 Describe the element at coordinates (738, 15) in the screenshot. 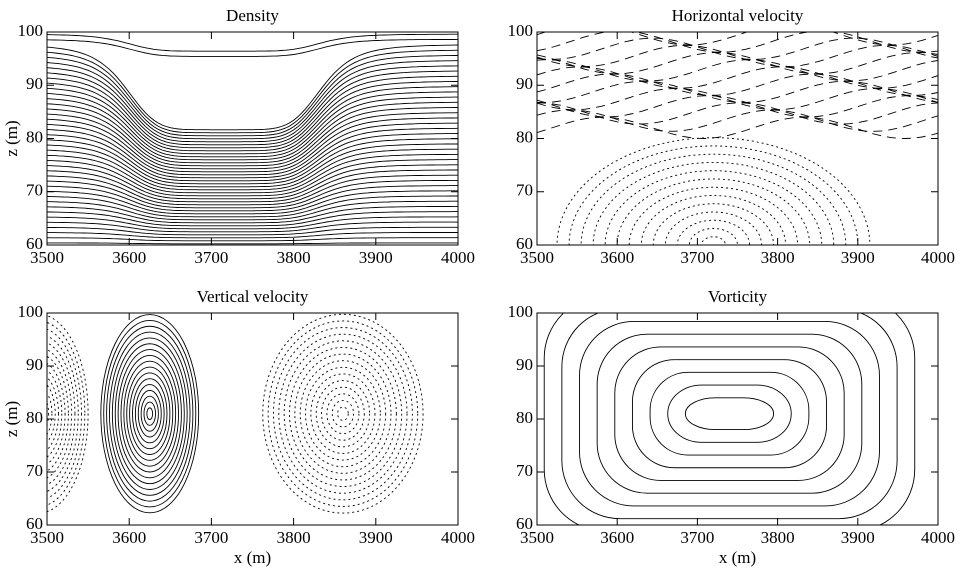

I see `panel-title: Horizontal velocity` at that location.